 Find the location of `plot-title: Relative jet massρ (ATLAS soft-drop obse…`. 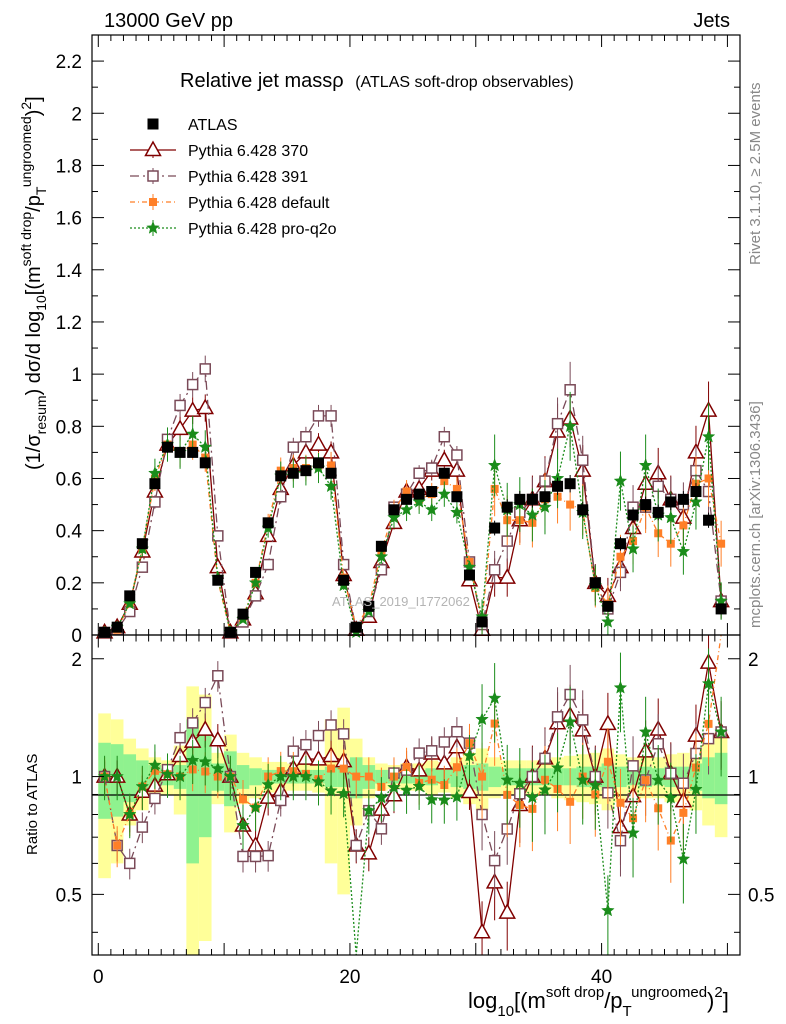

plot-title: Relative jet massρ (ATLAS soft-drop obse… is located at coordinates (377, 81).